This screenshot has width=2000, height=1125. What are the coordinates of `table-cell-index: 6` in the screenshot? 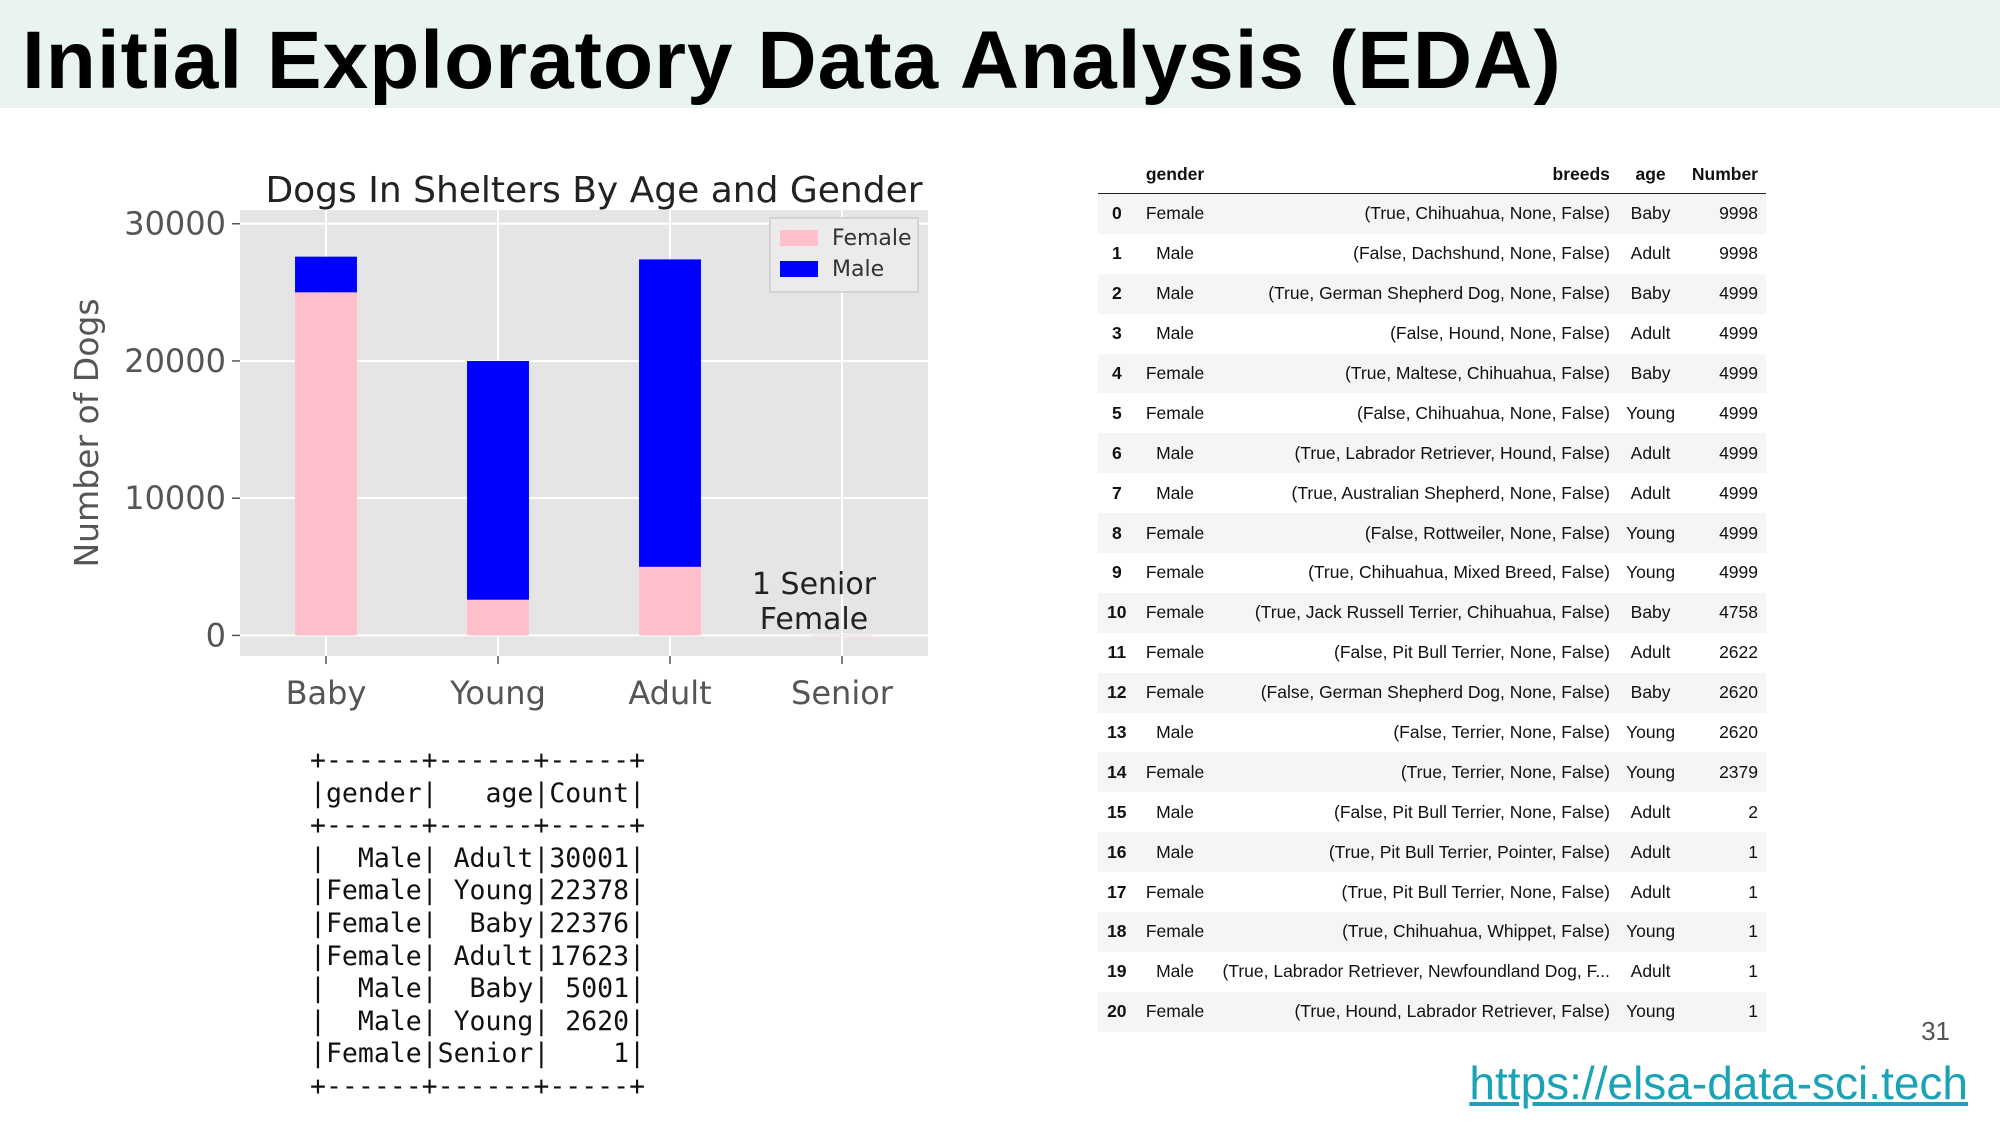 It's located at (1116, 452).